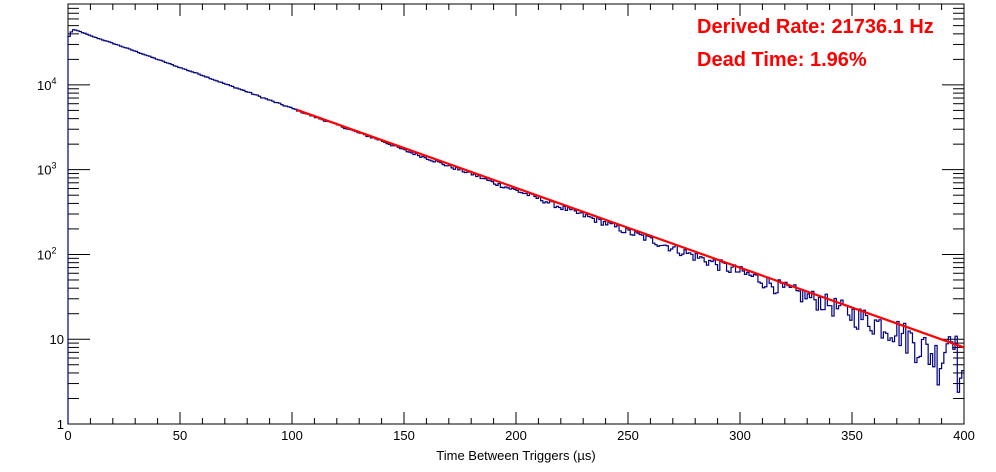 The height and width of the screenshot is (472, 996). What do you see at coordinates (516, 435) in the screenshot?
I see `x-tick-label: 200` at bounding box center [516, 435].